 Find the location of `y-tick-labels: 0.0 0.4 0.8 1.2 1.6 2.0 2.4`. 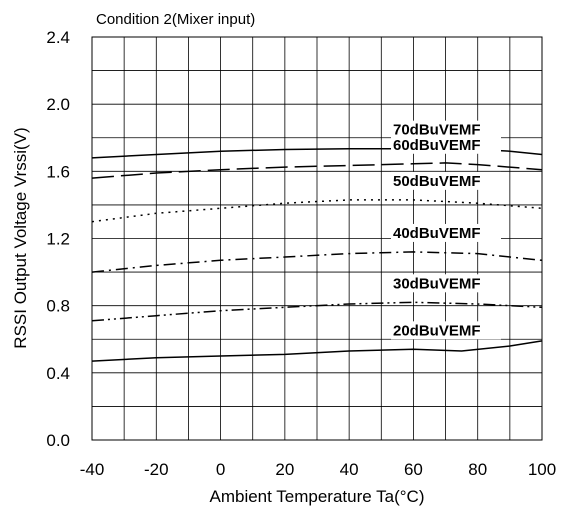

y-tick-labels: 0.0 0.4 0.8 1.2 1.6 2.0 2.4 is located at coordinates (58, 239).